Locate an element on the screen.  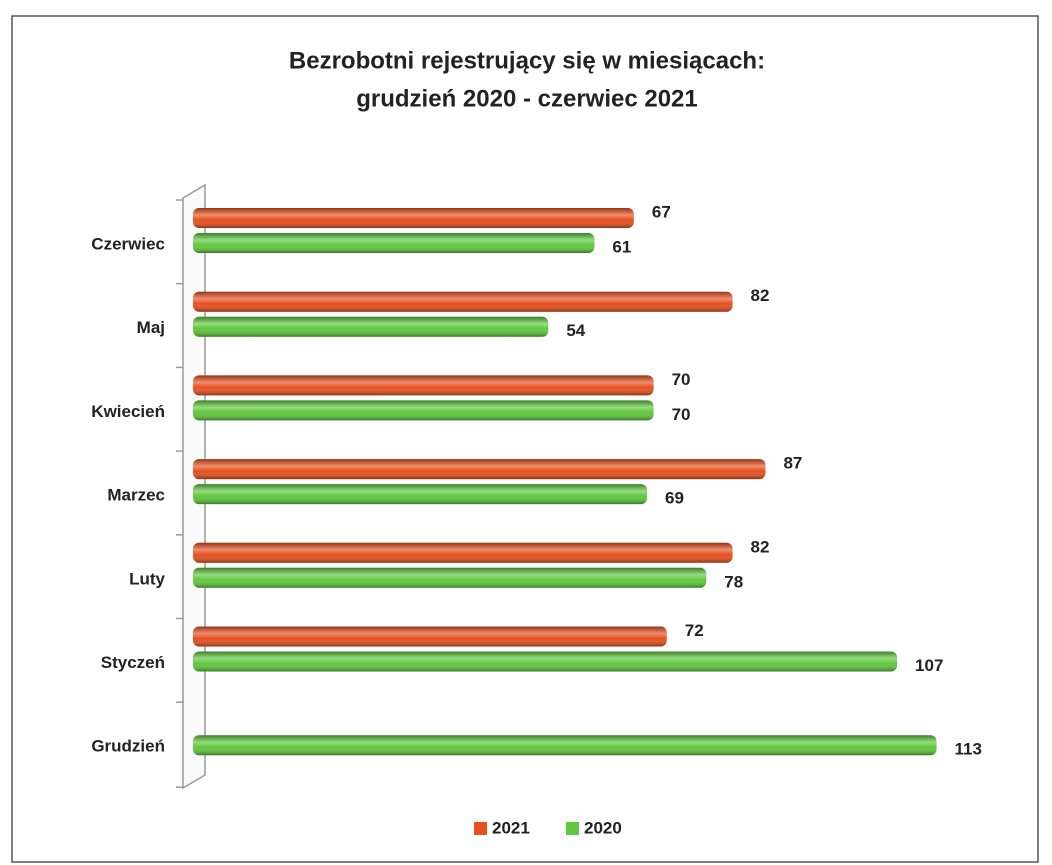
y-tick-label: Luty is located at coordinates (147, 578).